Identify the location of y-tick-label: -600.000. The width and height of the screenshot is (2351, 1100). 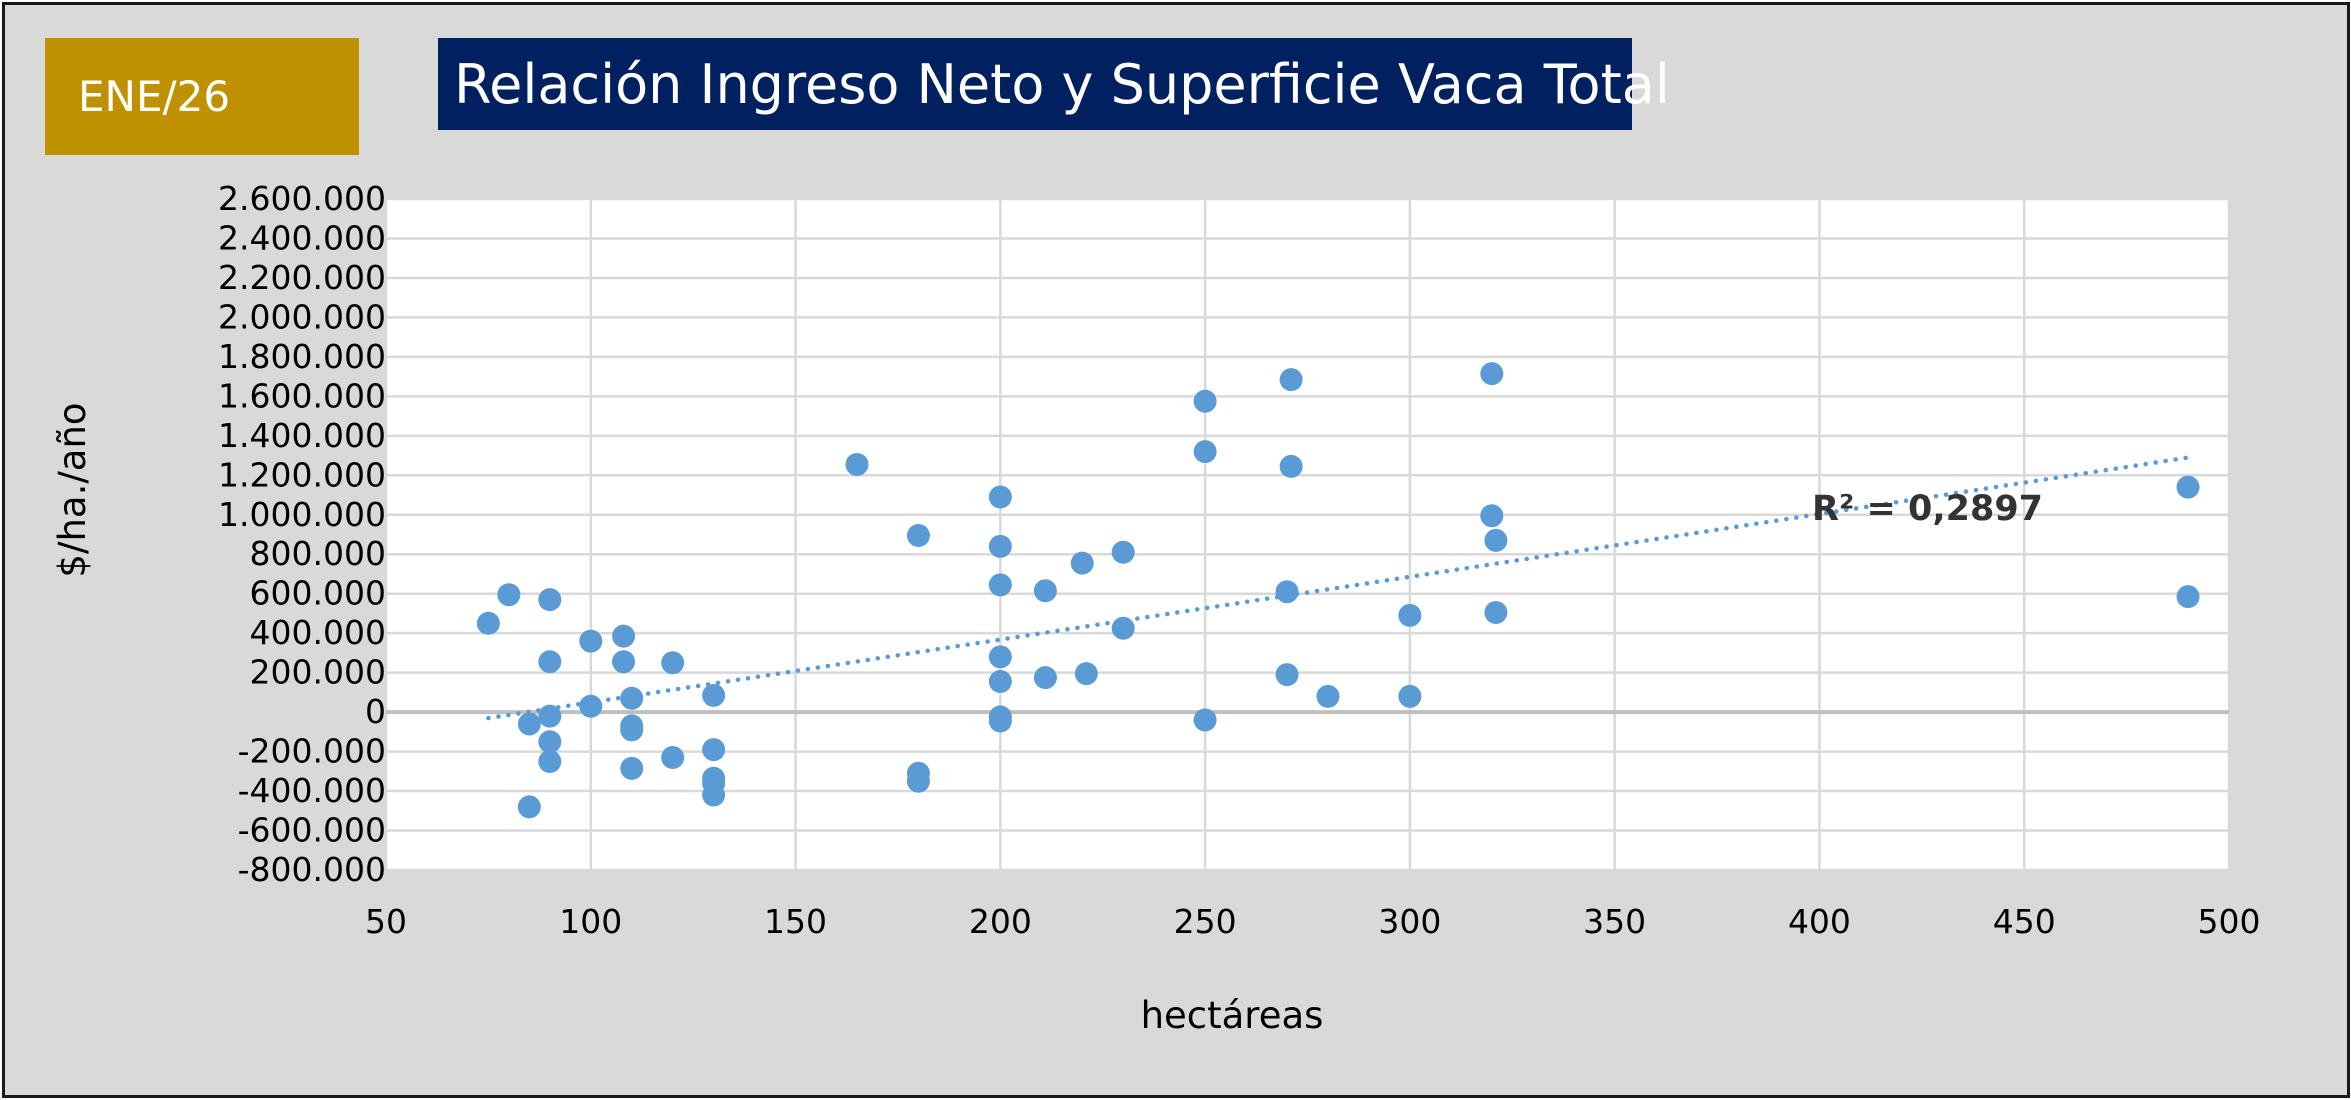
(312, 830).